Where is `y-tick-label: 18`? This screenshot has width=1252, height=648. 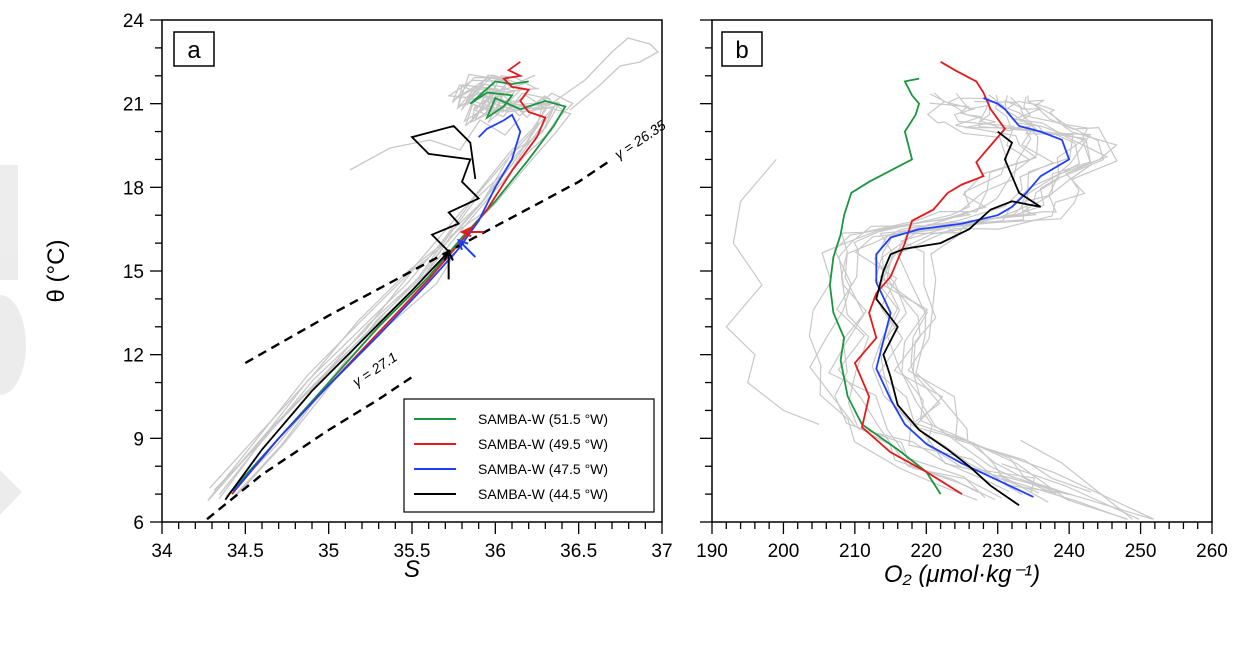
y-tick-label: 18 is located at coordinates (133, 188).